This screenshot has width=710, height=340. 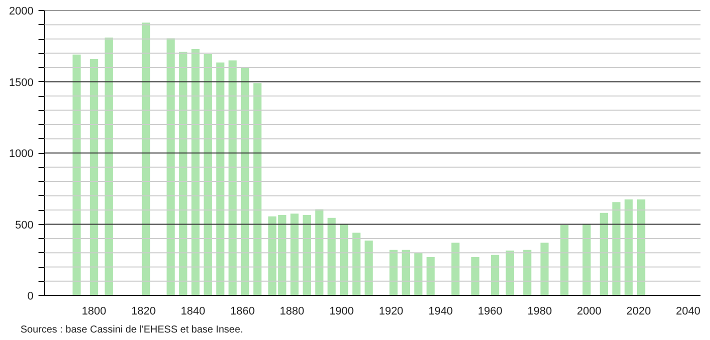 What do you see at coordinates (539, 312) in the screenshot?
I see `x-tick-label: 1980` at bounding box center [539, 312].